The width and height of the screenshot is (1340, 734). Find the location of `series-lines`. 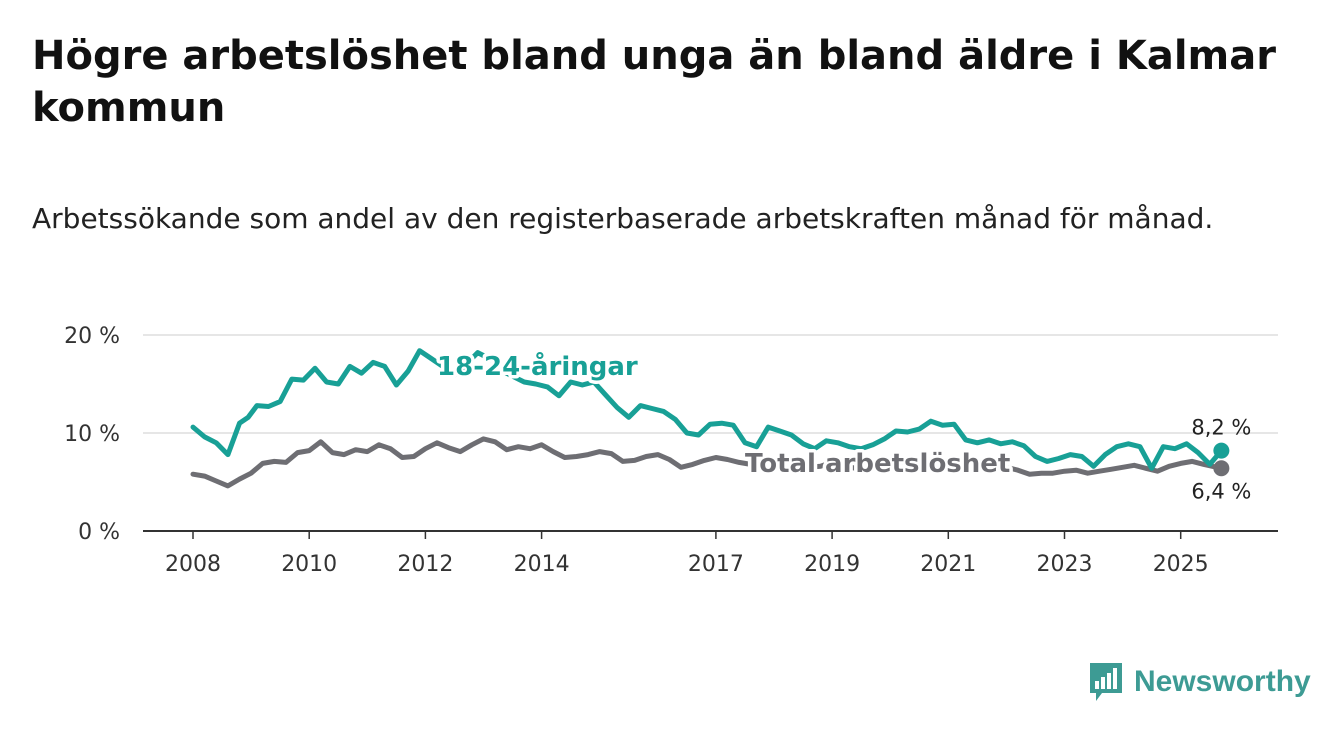

series-lines is located at coordinates (710, 418).